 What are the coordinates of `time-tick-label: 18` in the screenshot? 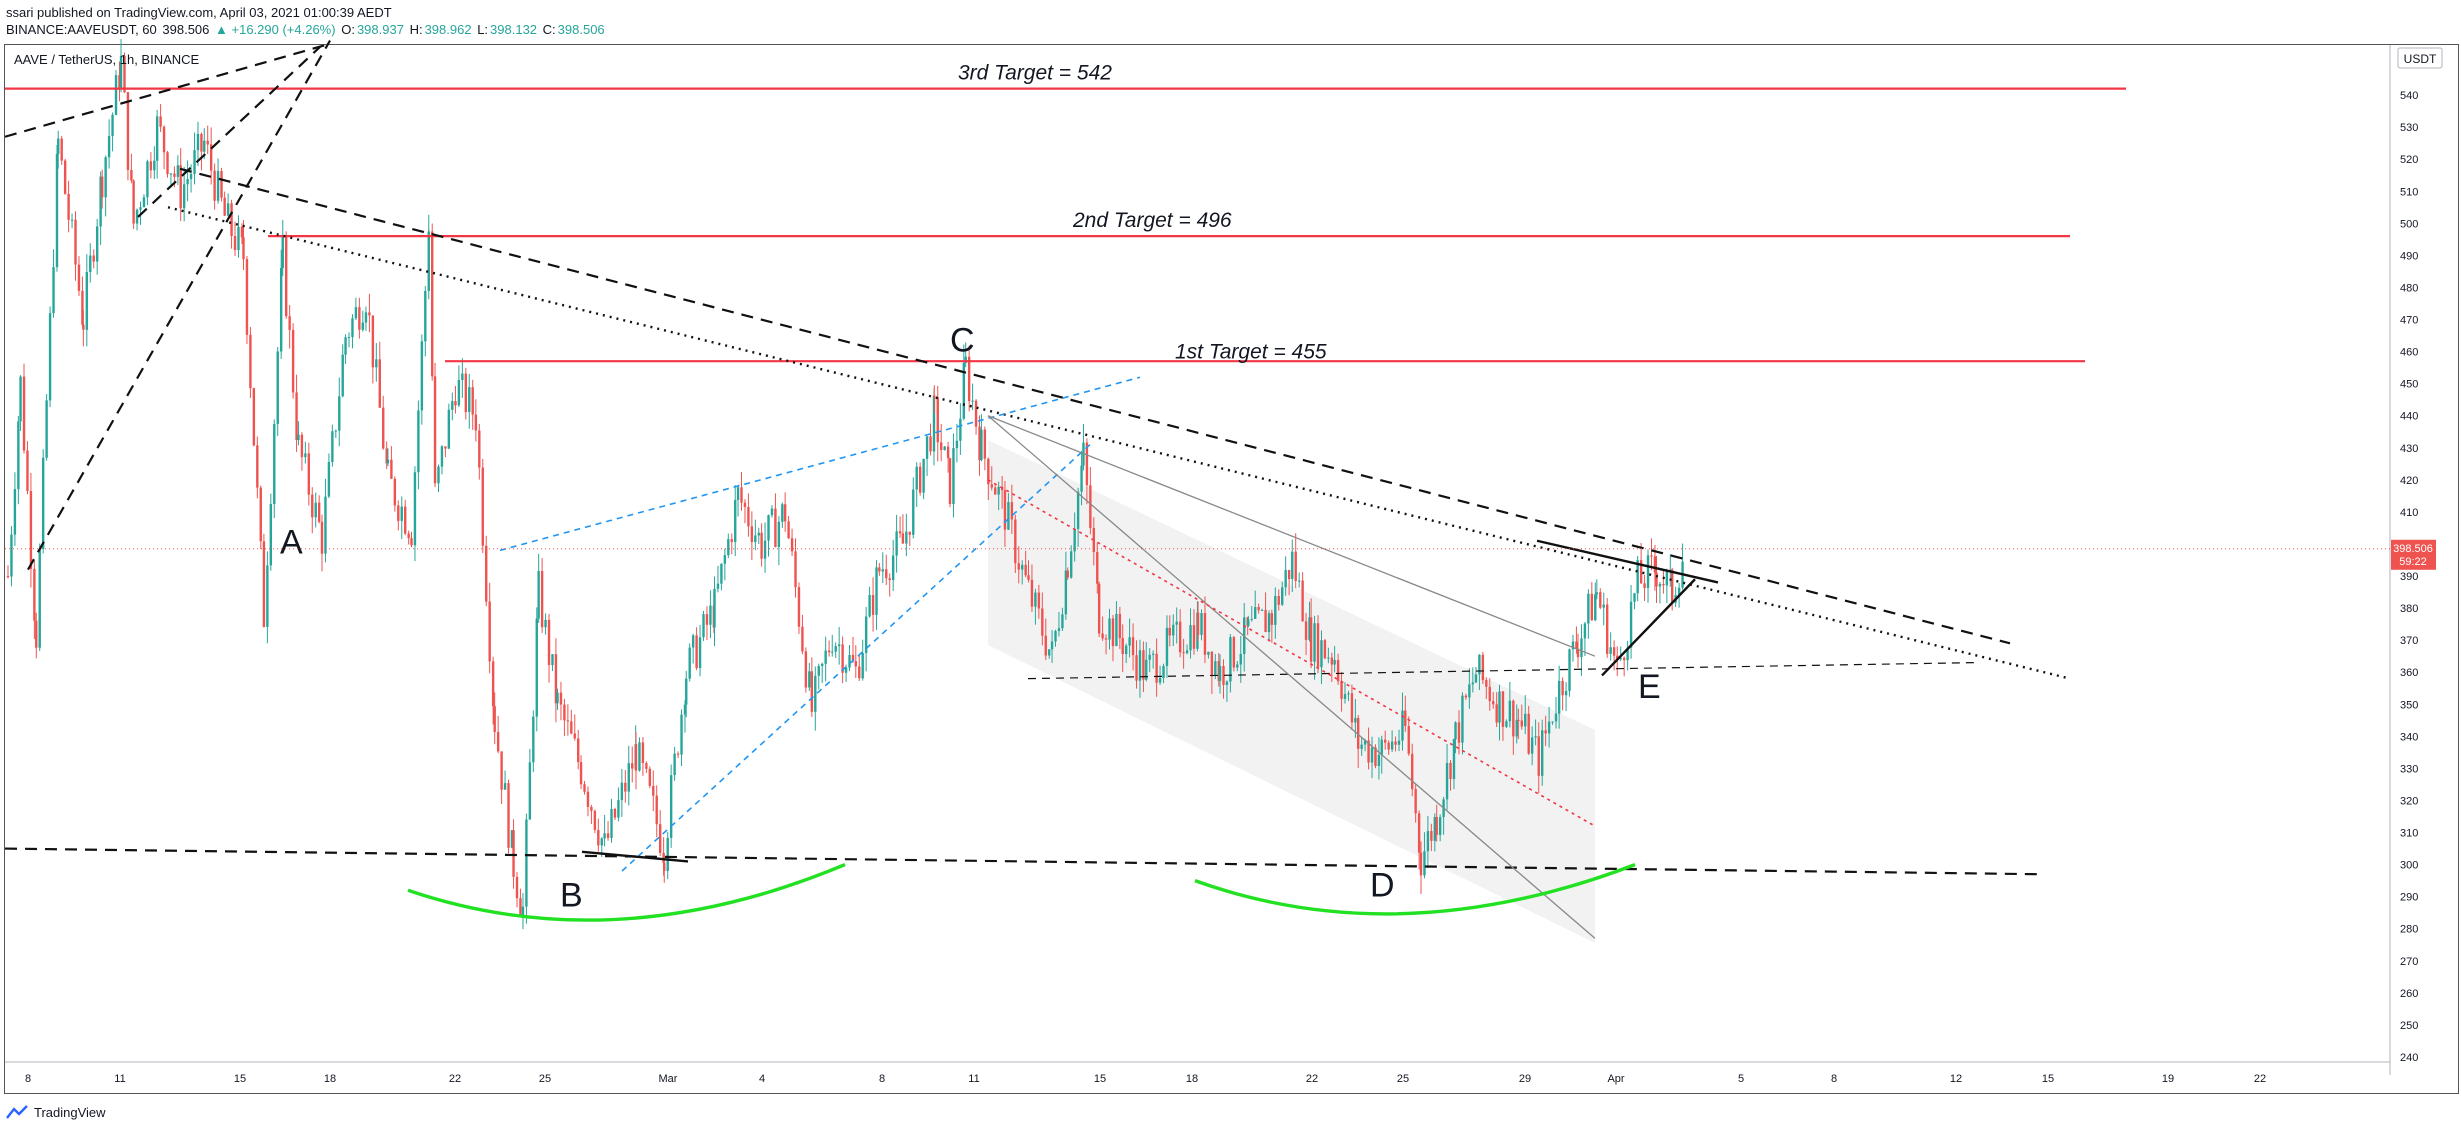 It's located at (1192, 1079).